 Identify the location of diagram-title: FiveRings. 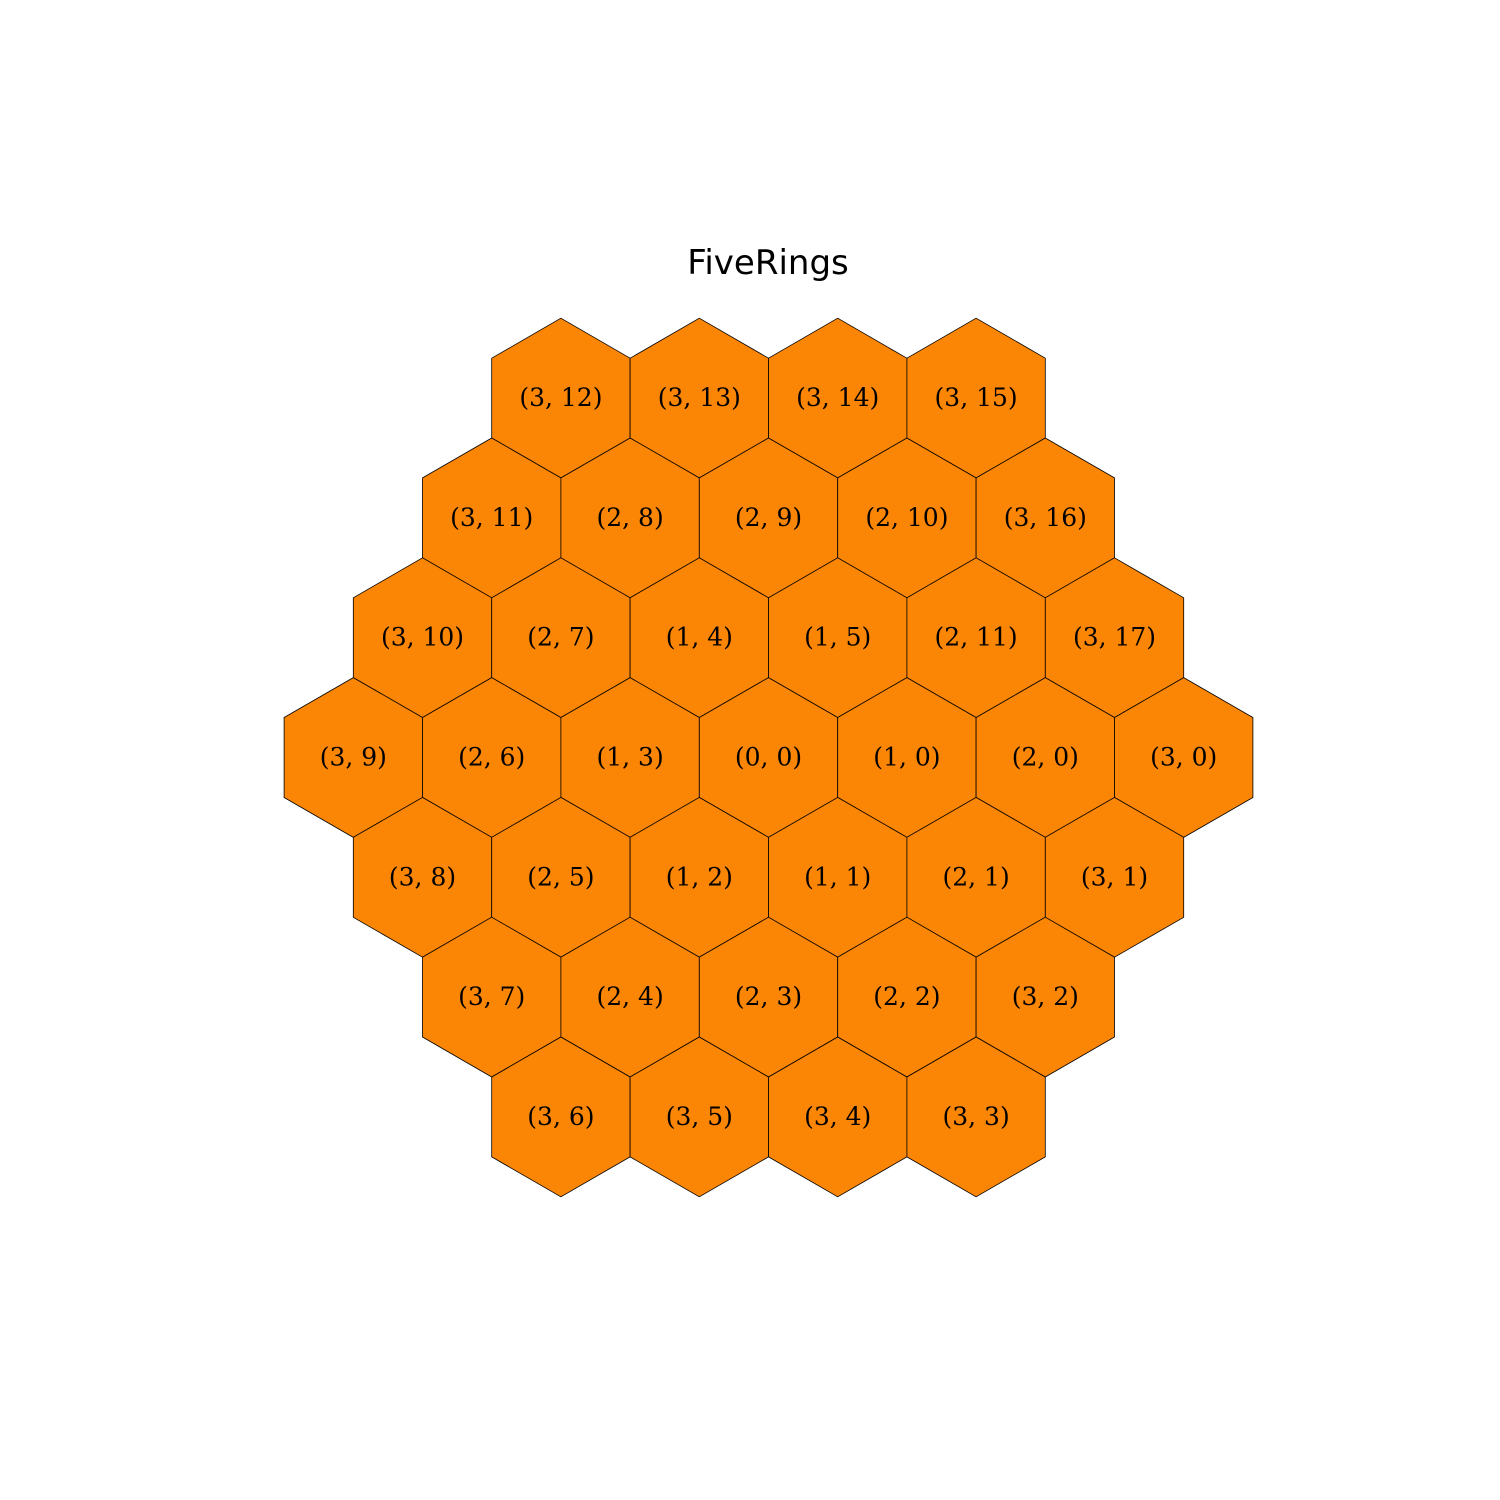
(768, 263).